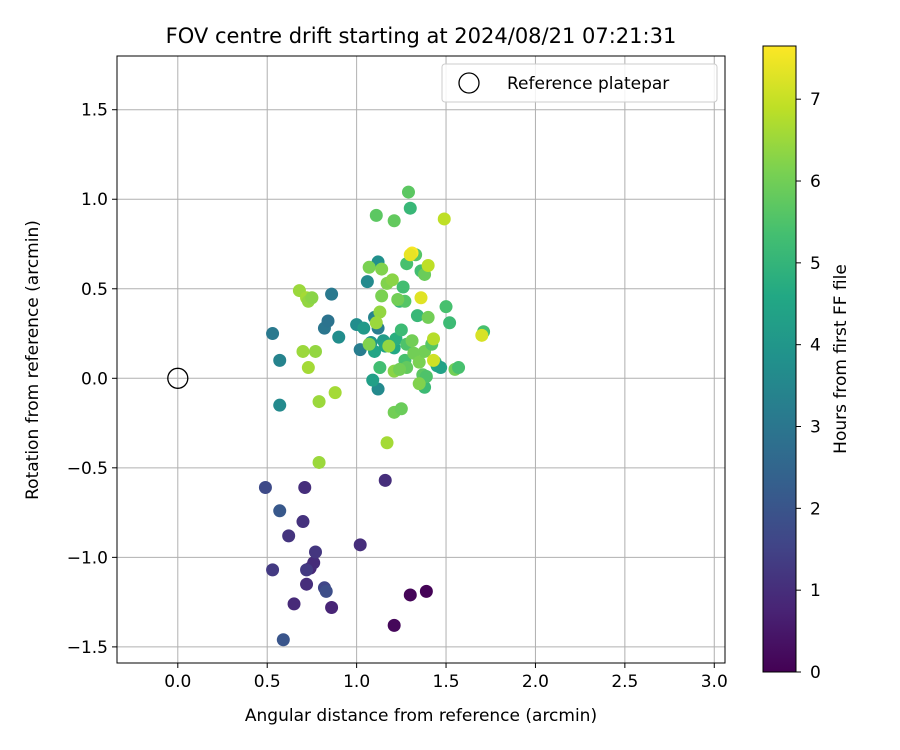  I want to click on legend-marker, so click(469, 83).